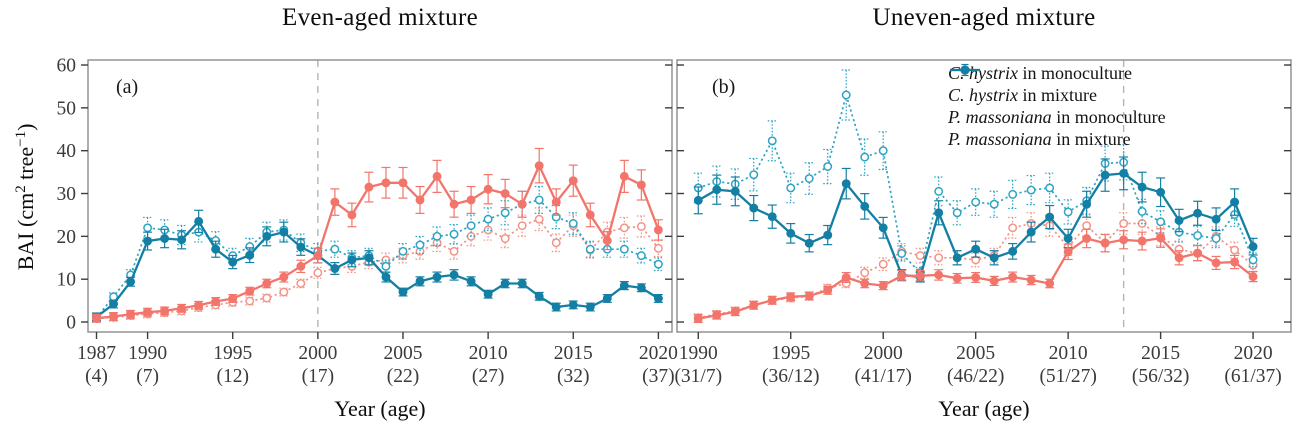 This screenshot has height=434, width=1297. What do you see at coordinates (67, 66) in the screenshot?
I see `y-tick-label: 60` at bounding box center [67, 66].